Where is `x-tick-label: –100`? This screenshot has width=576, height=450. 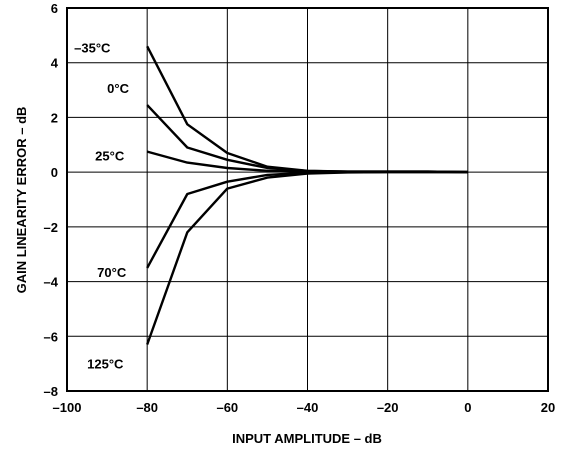 x-tick-label: –100 is located at coordinates (67, 407).